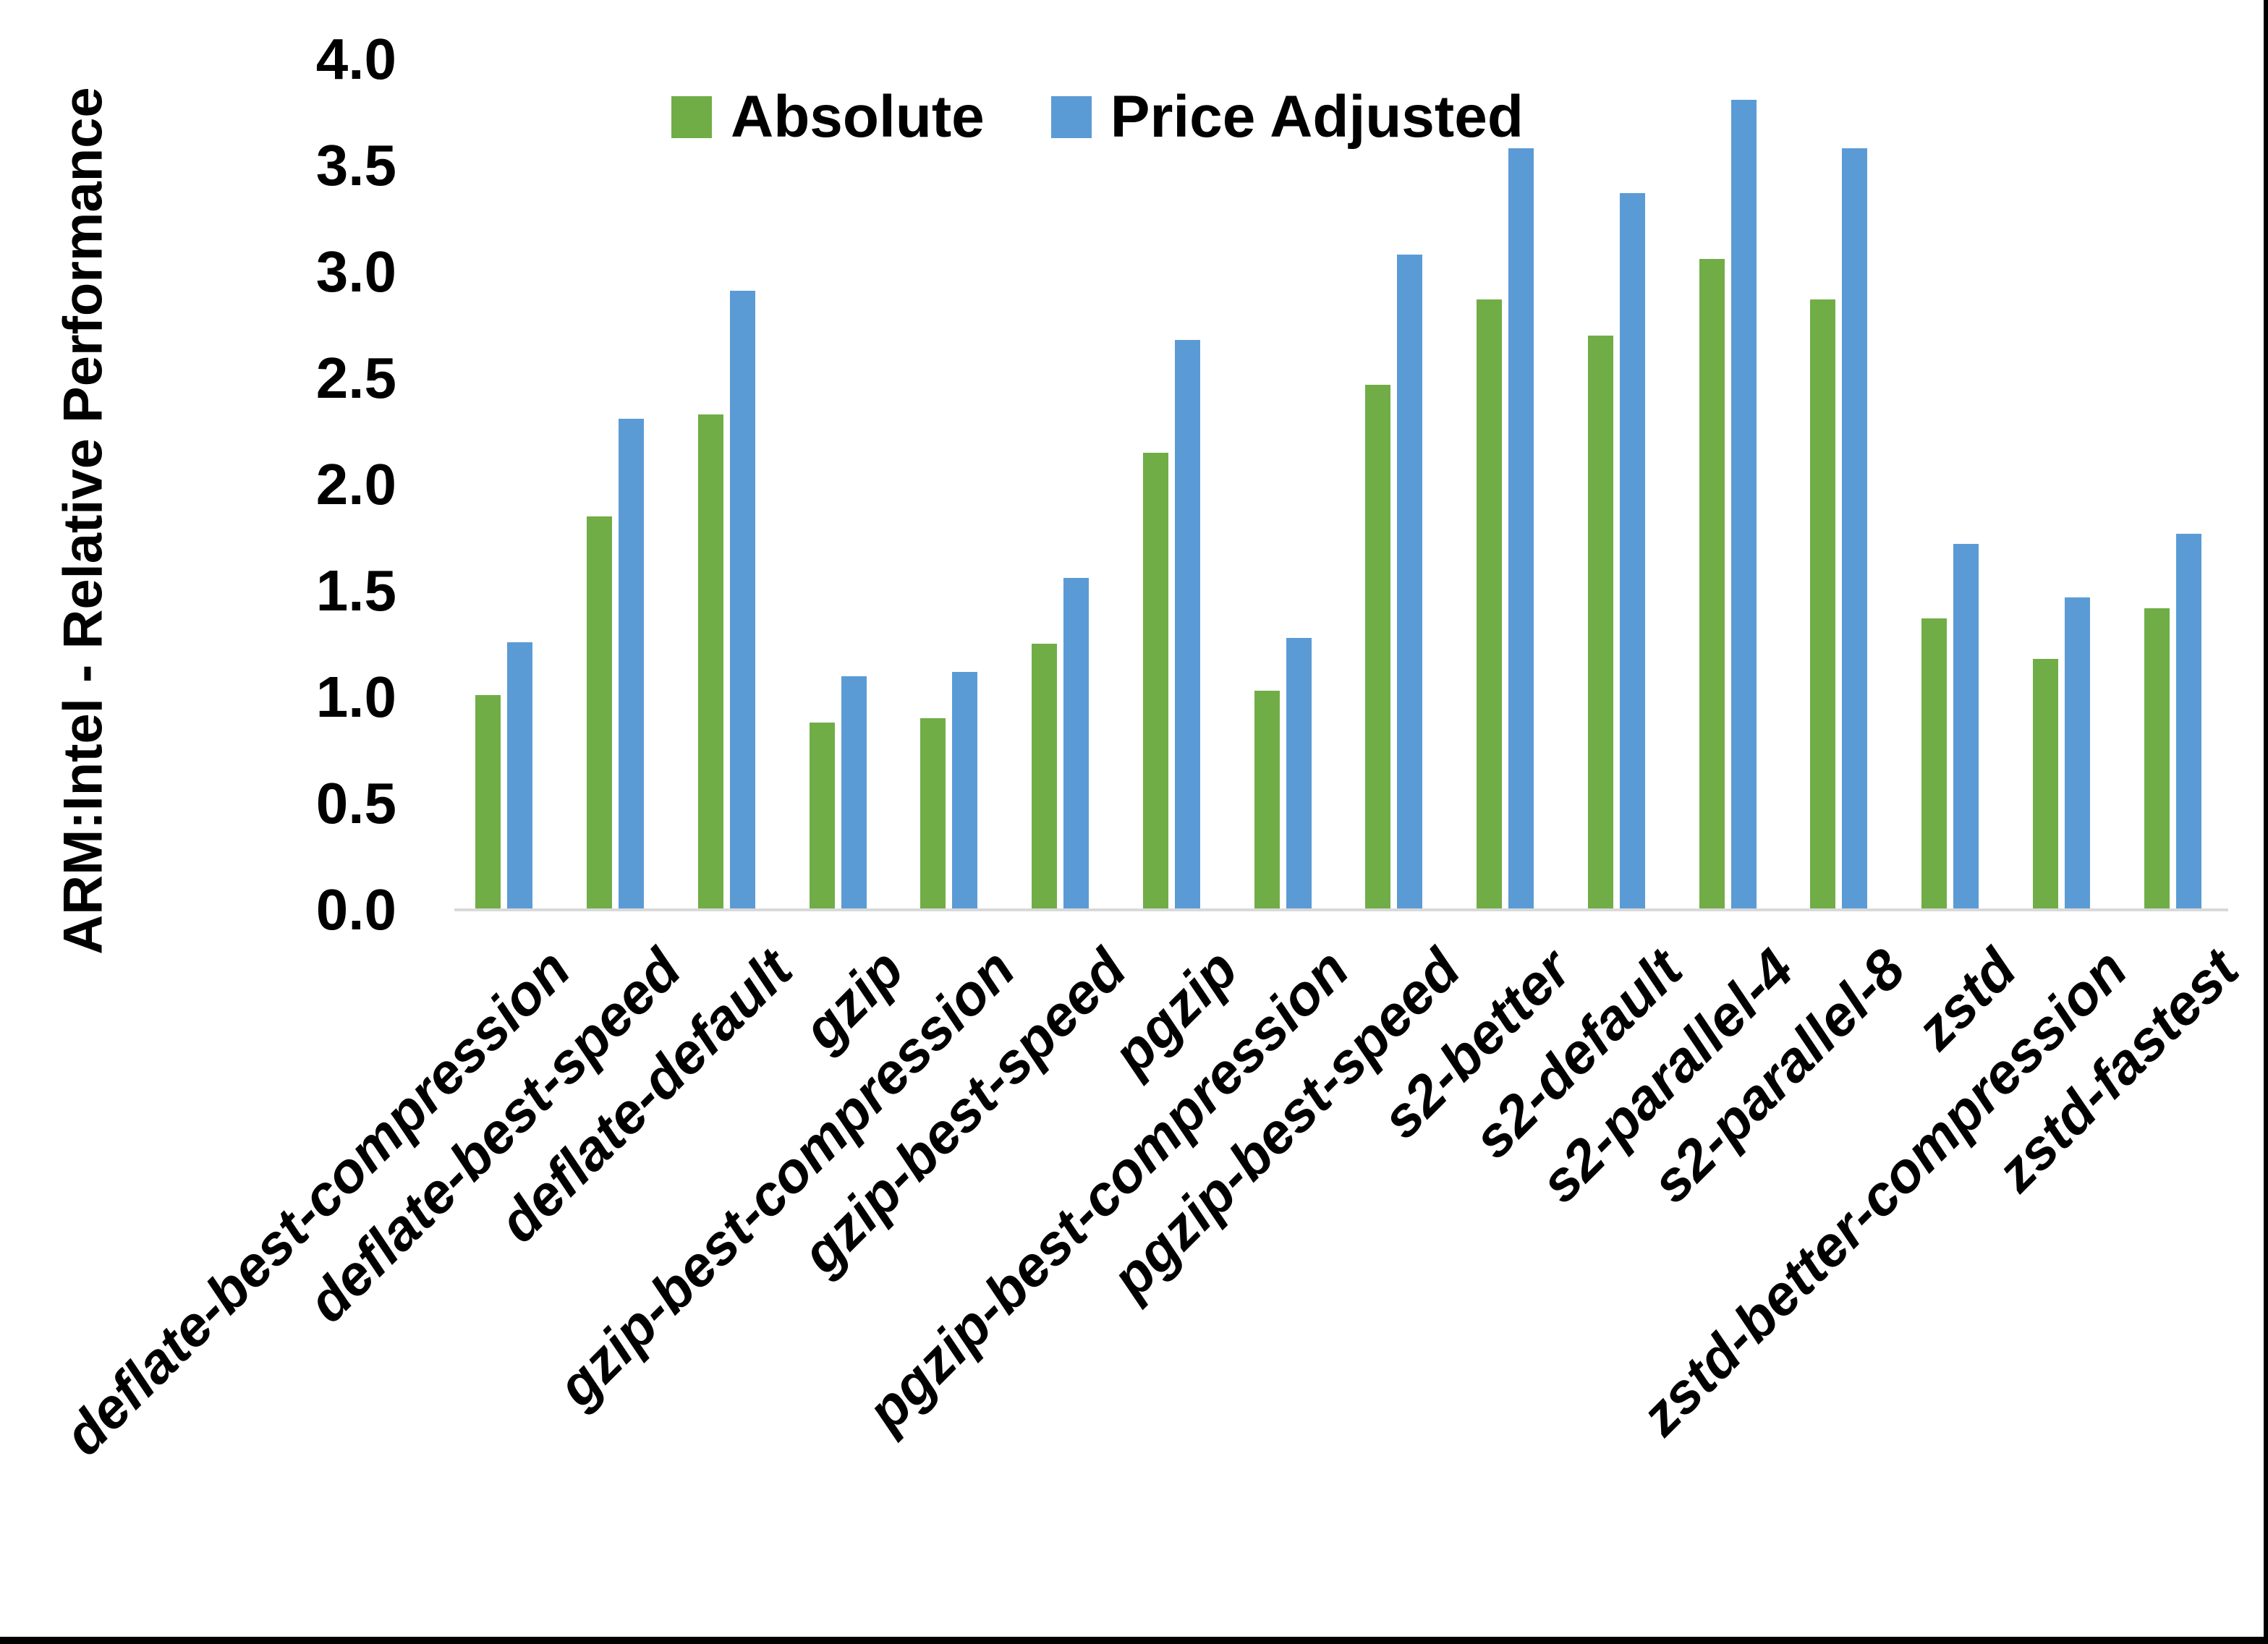 The width and height of the screenshot is (2268, 1644). I want to click on bar-absolute-s2-default, so click(1600, 623).